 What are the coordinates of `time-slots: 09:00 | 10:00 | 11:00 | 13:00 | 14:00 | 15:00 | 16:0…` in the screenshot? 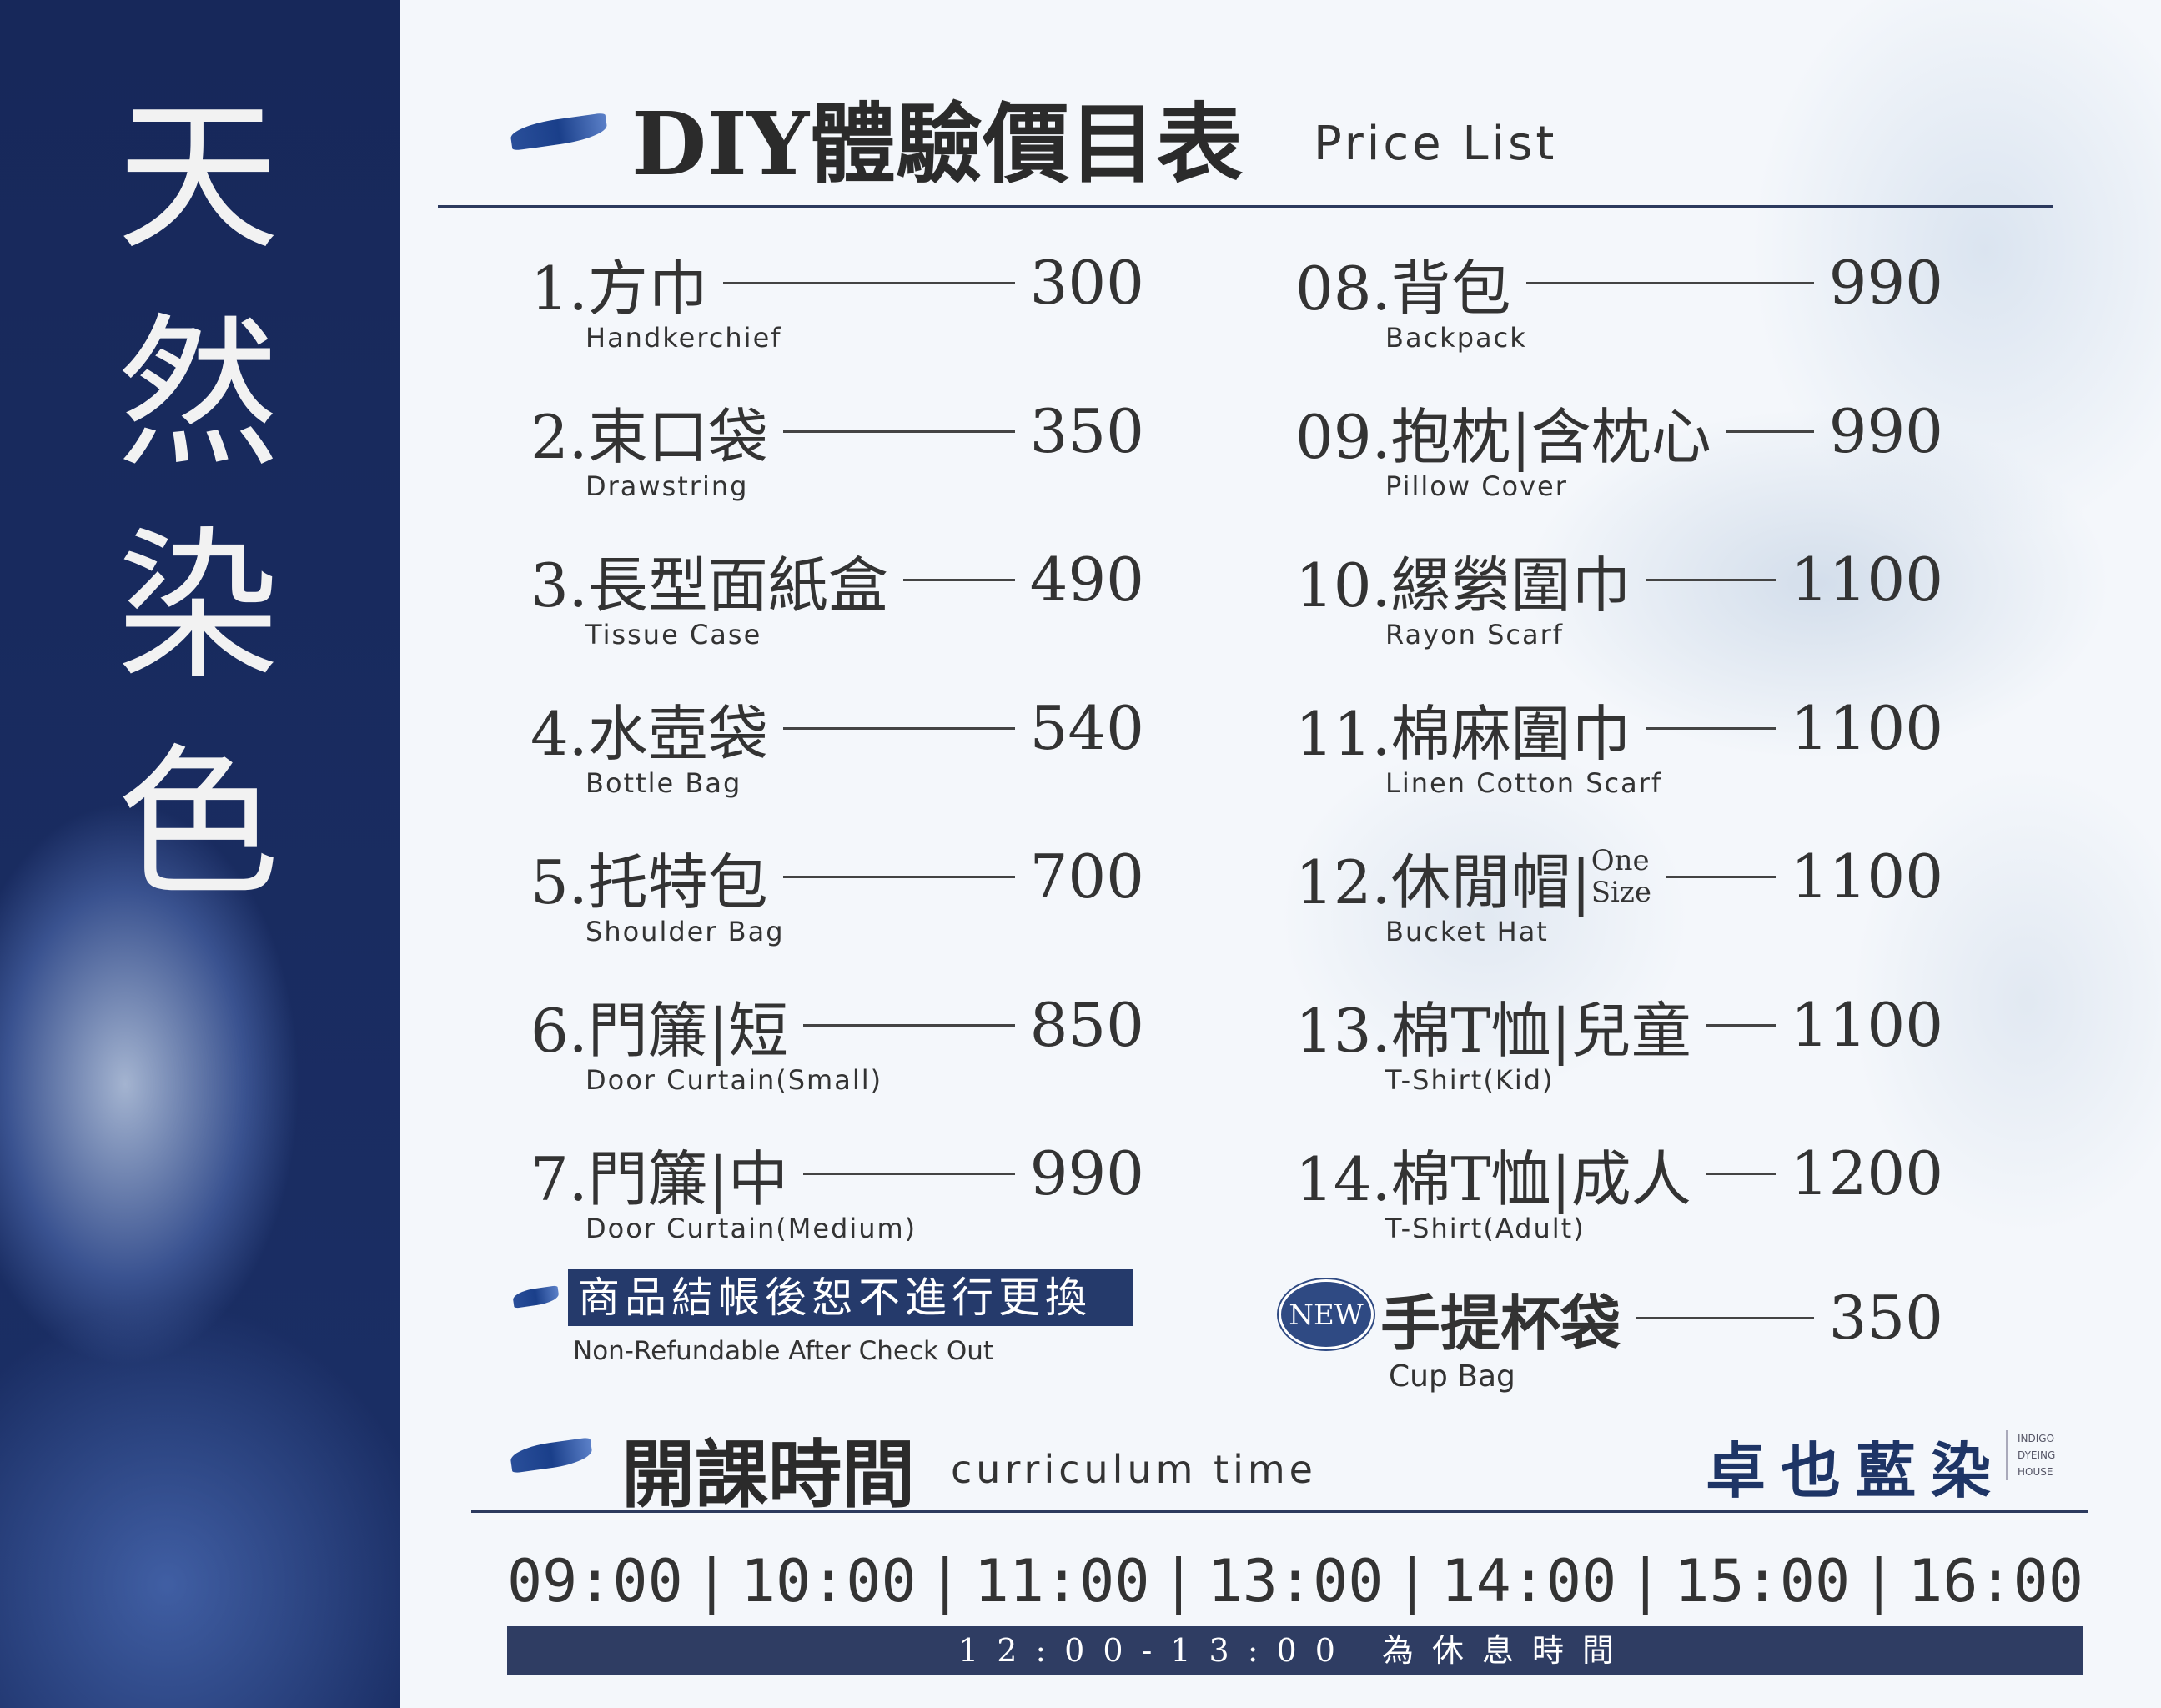 It's located at (1295, 1581).